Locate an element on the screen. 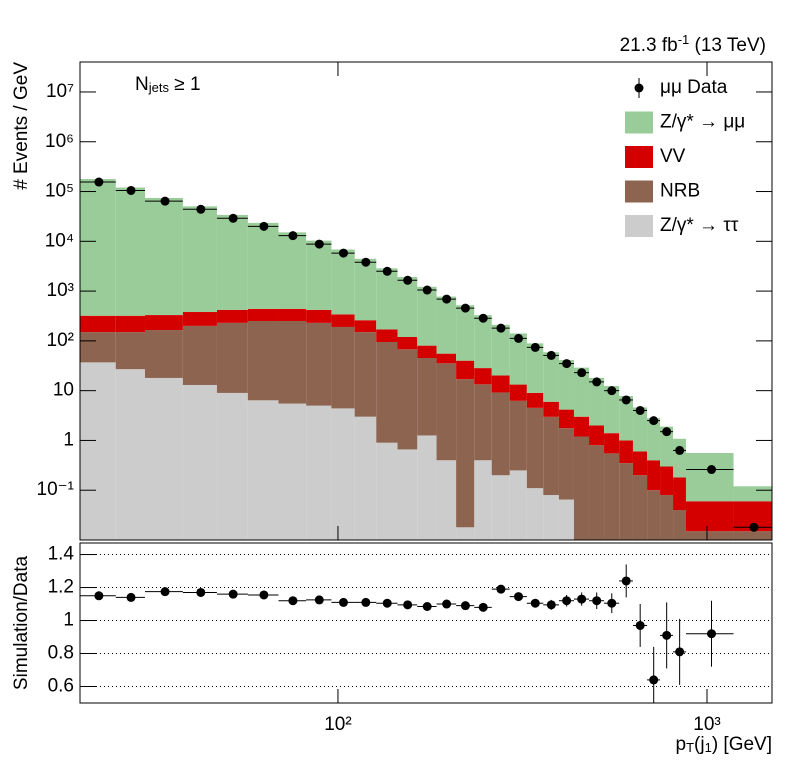 The height and width of the screenshot is (777, 796). x-tick-label: 10³ is located at coordinates (706, 724).